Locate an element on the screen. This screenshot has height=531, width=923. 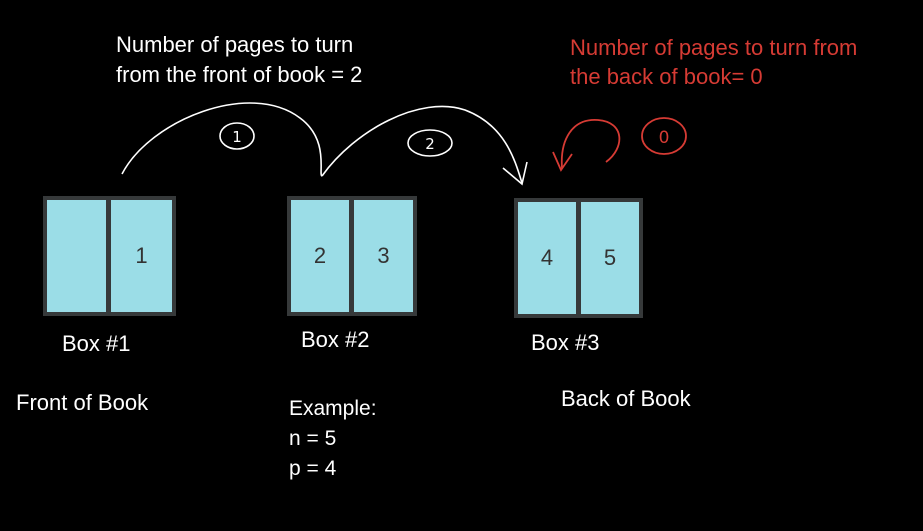
example-p: p = 4 is located at coordinates (313, 468).